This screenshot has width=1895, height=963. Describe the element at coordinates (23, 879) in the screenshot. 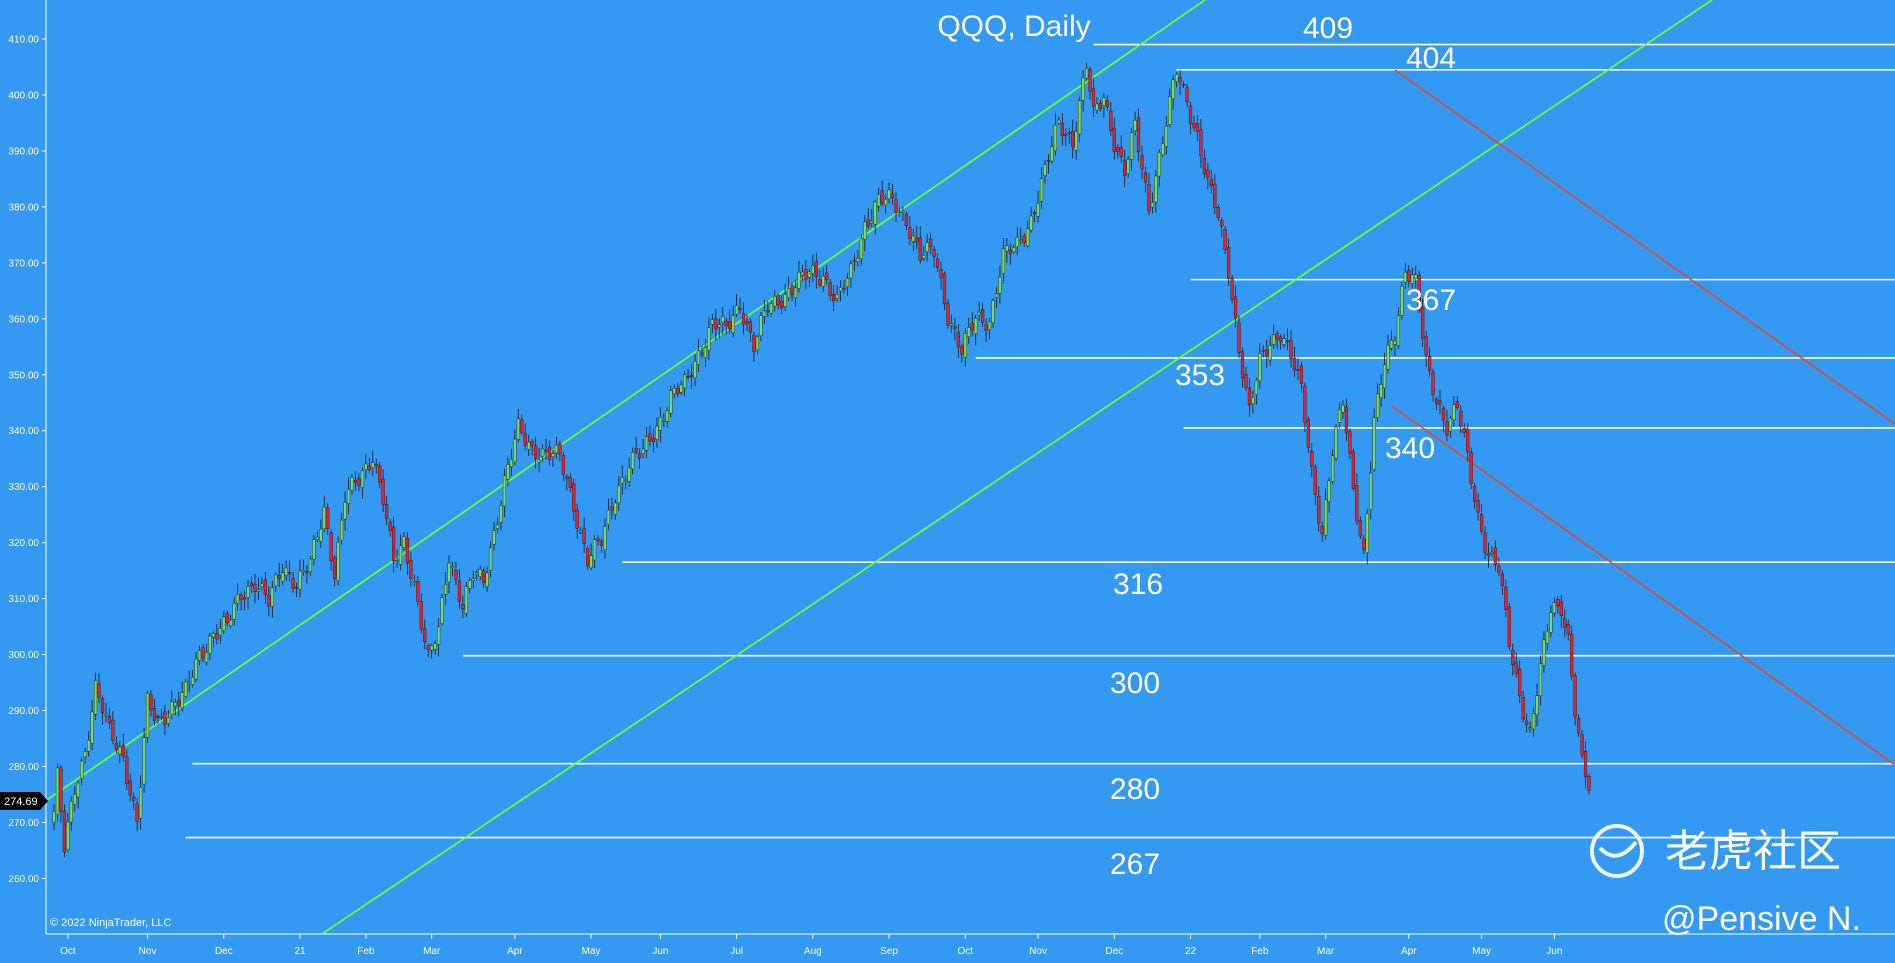

I see `y-tick-label: 260.00` at that location.